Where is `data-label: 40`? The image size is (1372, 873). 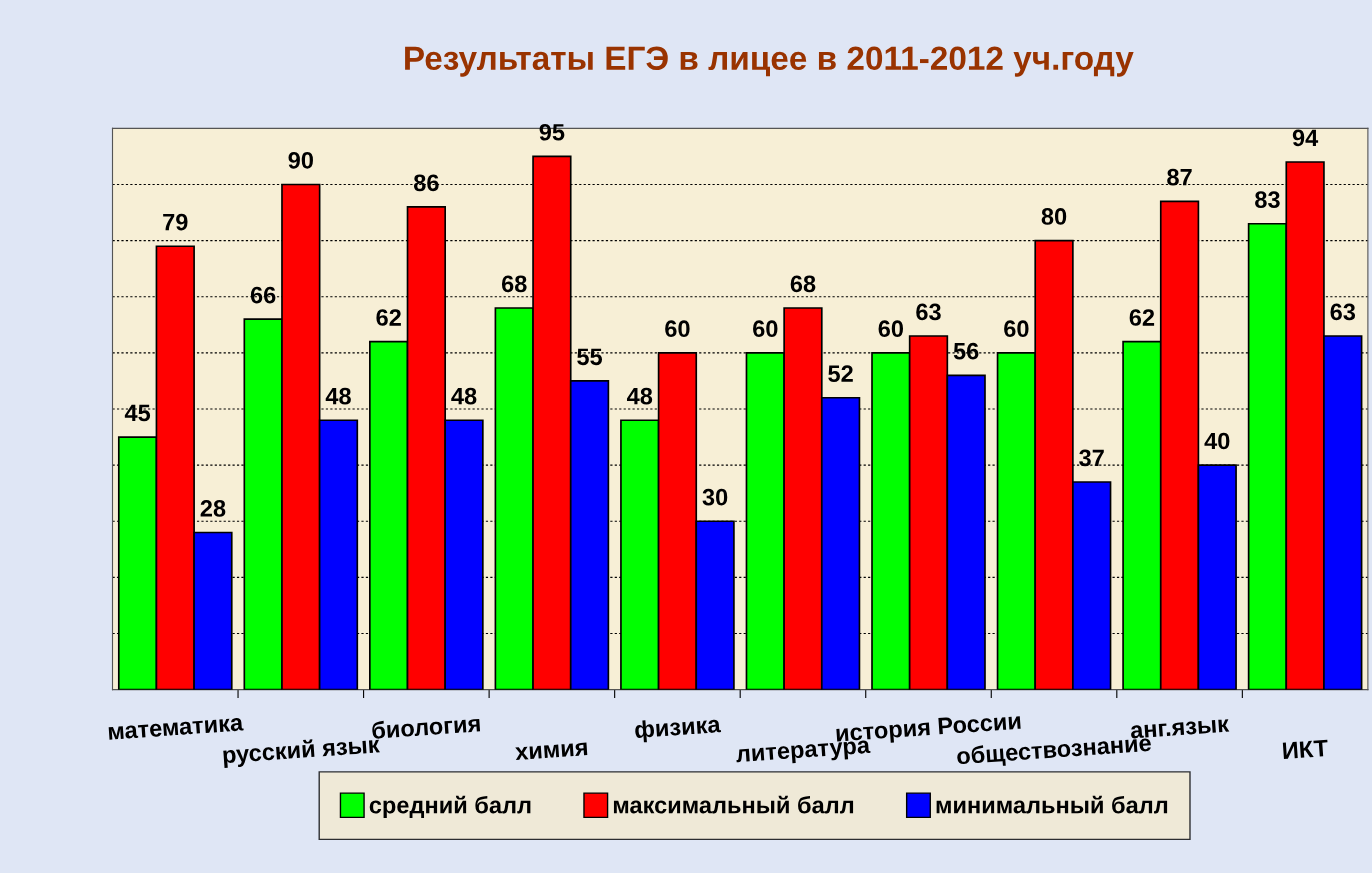 data-label: 40 is located at coordinates (1217, 441).